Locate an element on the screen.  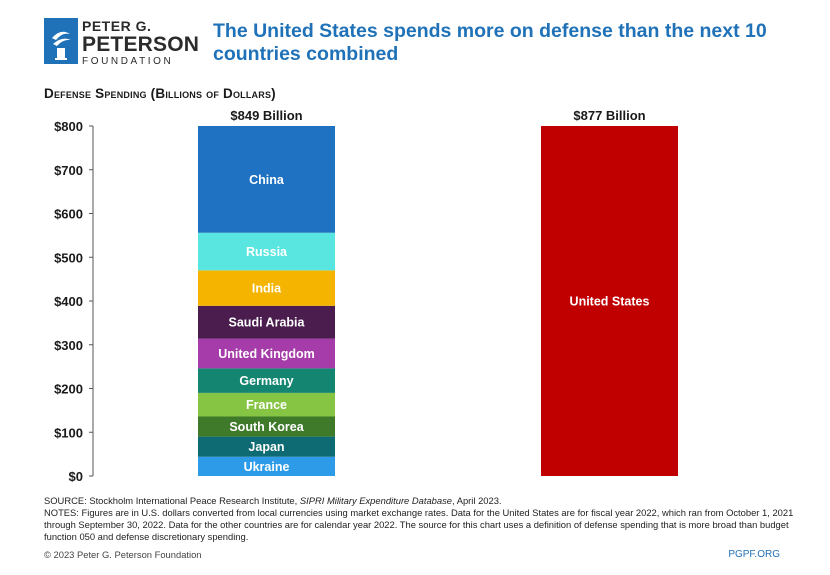
copyright: © 2023 Peter G. Peterson Foundation is located at coordinates (123, 554).